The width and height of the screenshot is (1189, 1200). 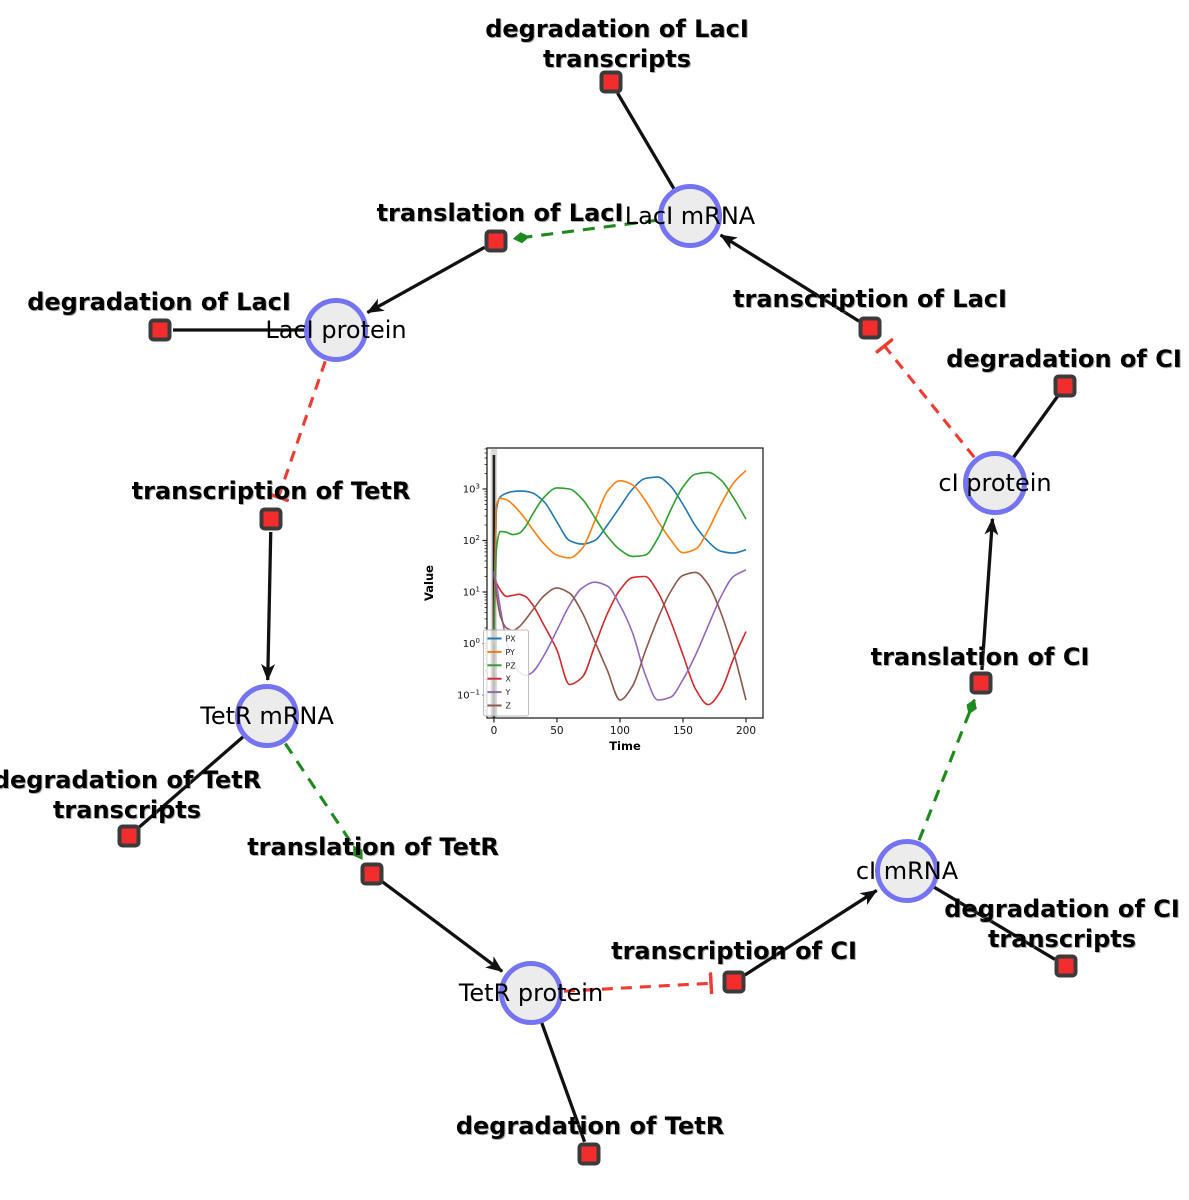 I want to click on reaction-node-deg-tetr, so click(x=589, y=1154).